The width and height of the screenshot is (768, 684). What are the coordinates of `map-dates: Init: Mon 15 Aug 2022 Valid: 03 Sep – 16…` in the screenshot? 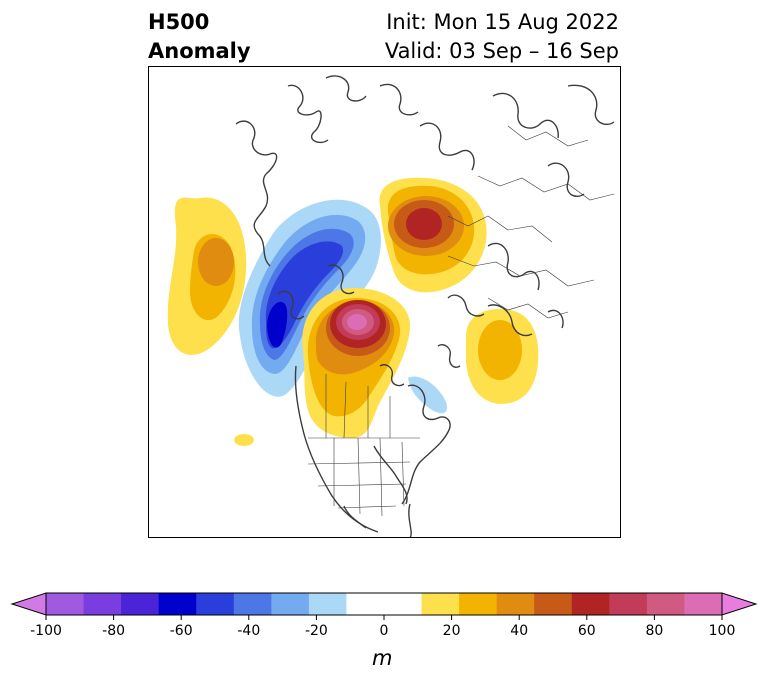 It's located at (502, 37).